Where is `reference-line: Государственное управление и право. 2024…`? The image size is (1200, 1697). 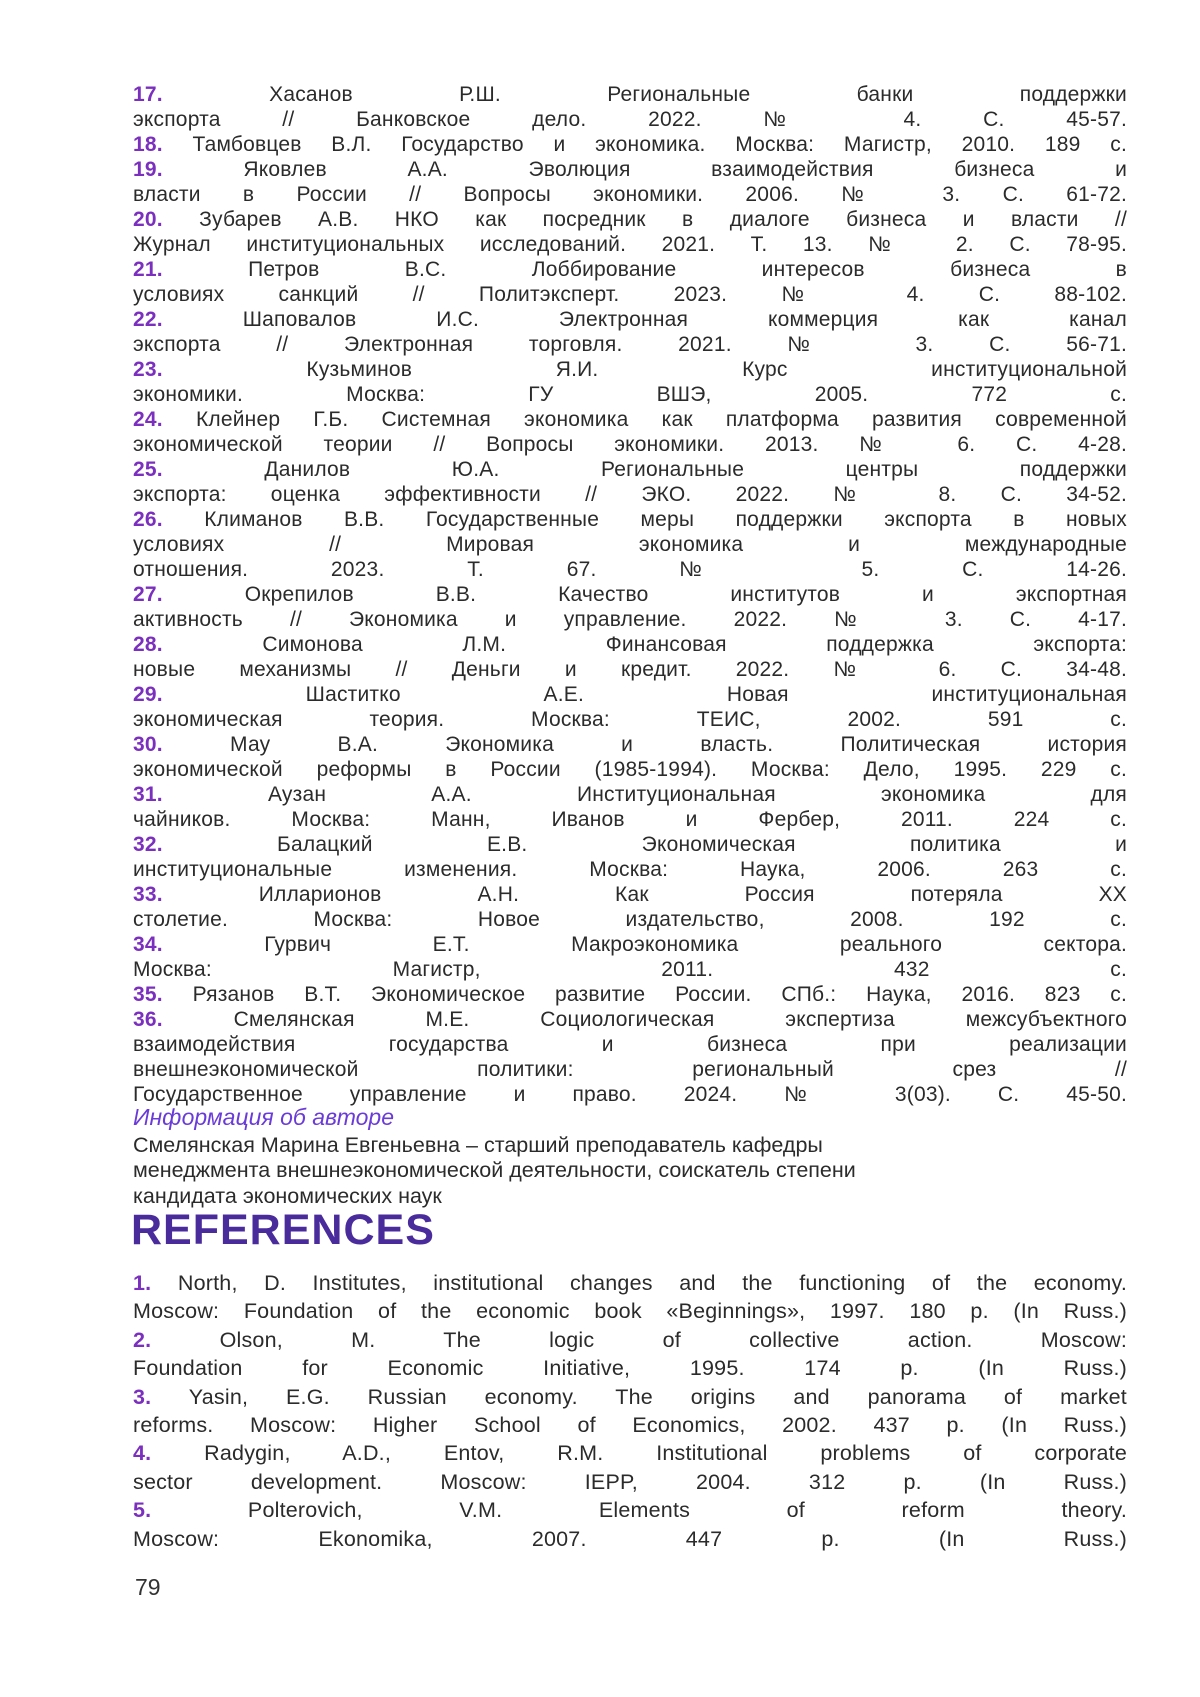 reference-line: Государственное управление и право. 2024… is located at coordinates (630, 1094).